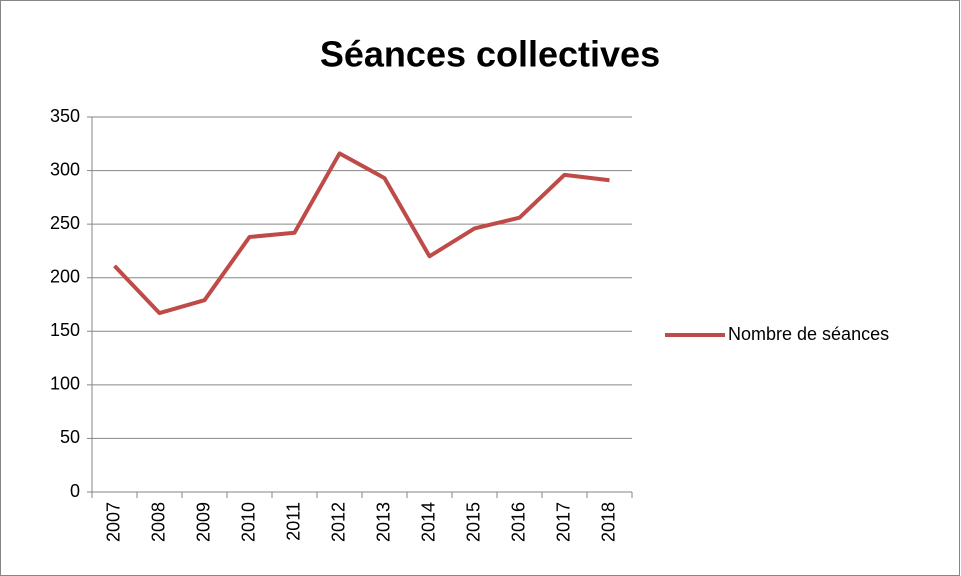  I want to click on y-tick-label: 350, so click(65, 116).